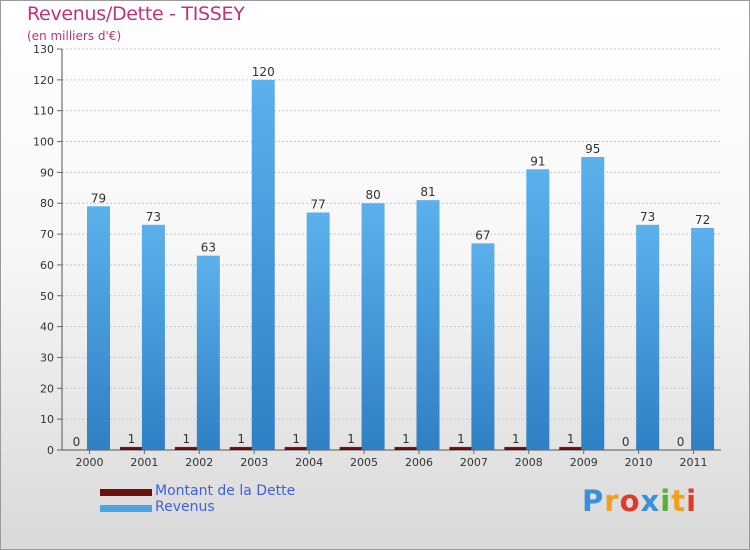 The width and height of the screenshot is (750, 550). What do you see at coordinates (43, 80) in the screenshot?
I see `y-tick-label: 120` at bounding box center [43, 80].